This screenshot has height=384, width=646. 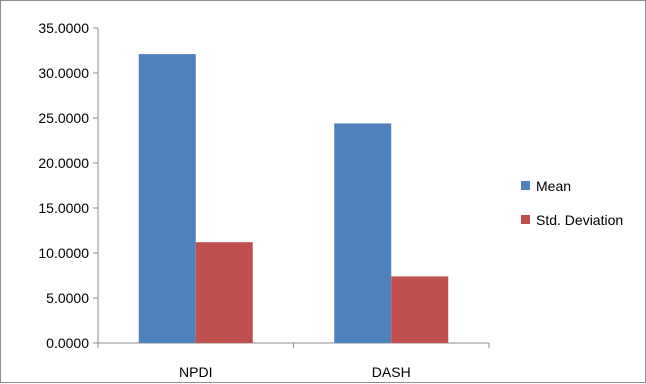 I want to click on y-tick-label: 10.0000, so click(x=63, y=253).